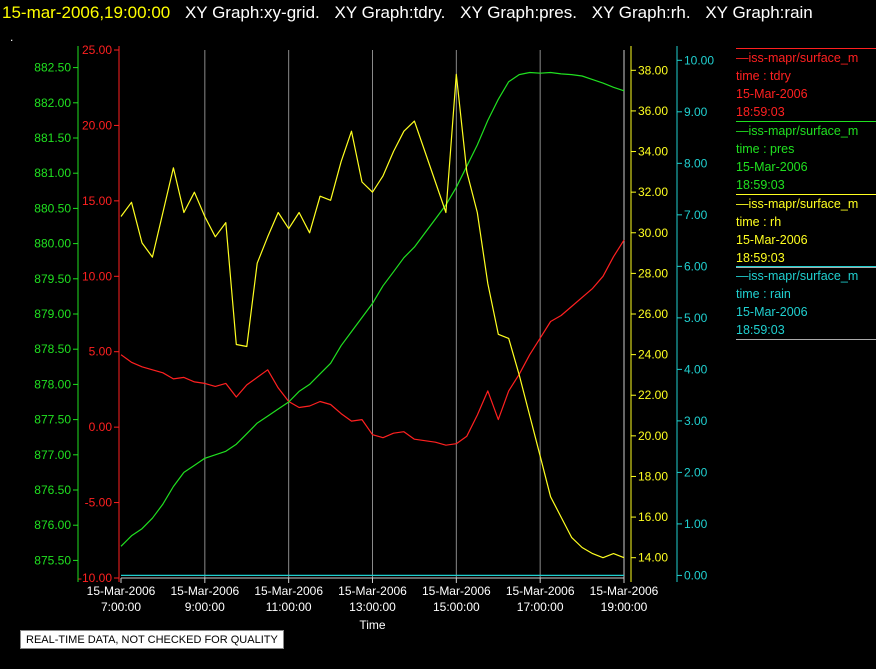  What do you see at coordinates (653, 395) in the screenshot?
I see `rh-tick-label: 22.00` at bounding box center [653, 395].